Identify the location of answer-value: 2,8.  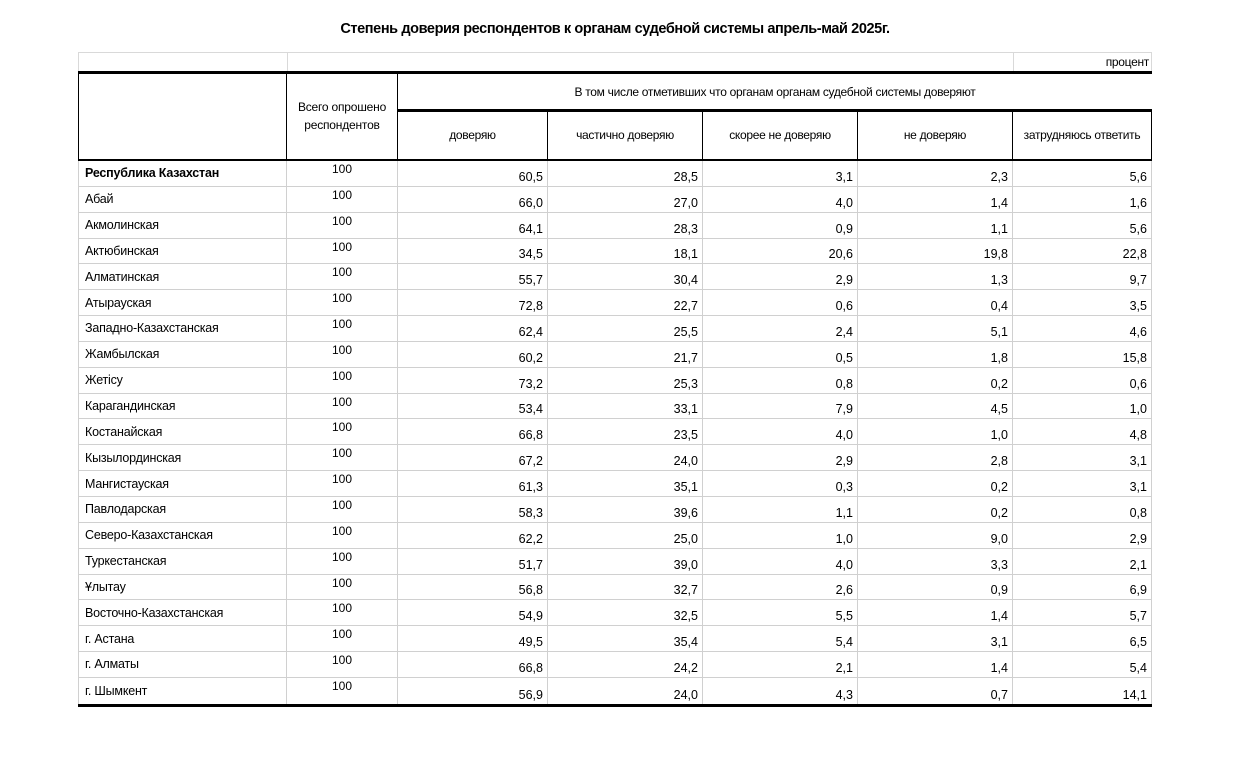
(935, 458).